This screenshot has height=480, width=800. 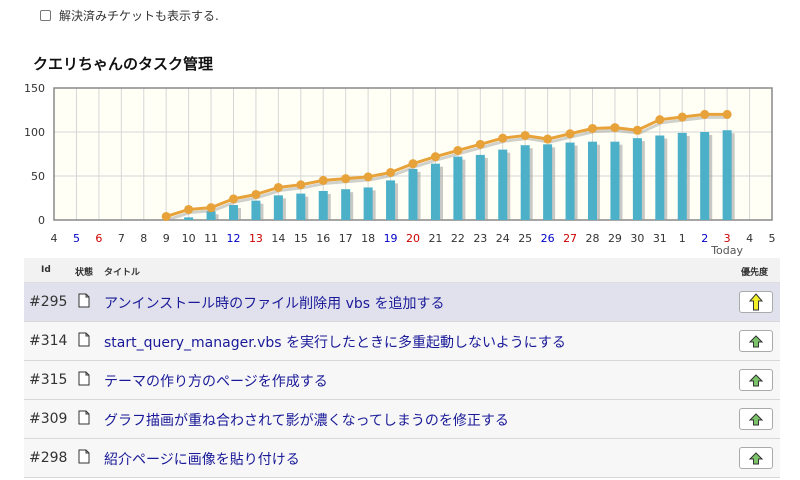 I want to click on x-tick-label: 14, so click(x=278, y=238).